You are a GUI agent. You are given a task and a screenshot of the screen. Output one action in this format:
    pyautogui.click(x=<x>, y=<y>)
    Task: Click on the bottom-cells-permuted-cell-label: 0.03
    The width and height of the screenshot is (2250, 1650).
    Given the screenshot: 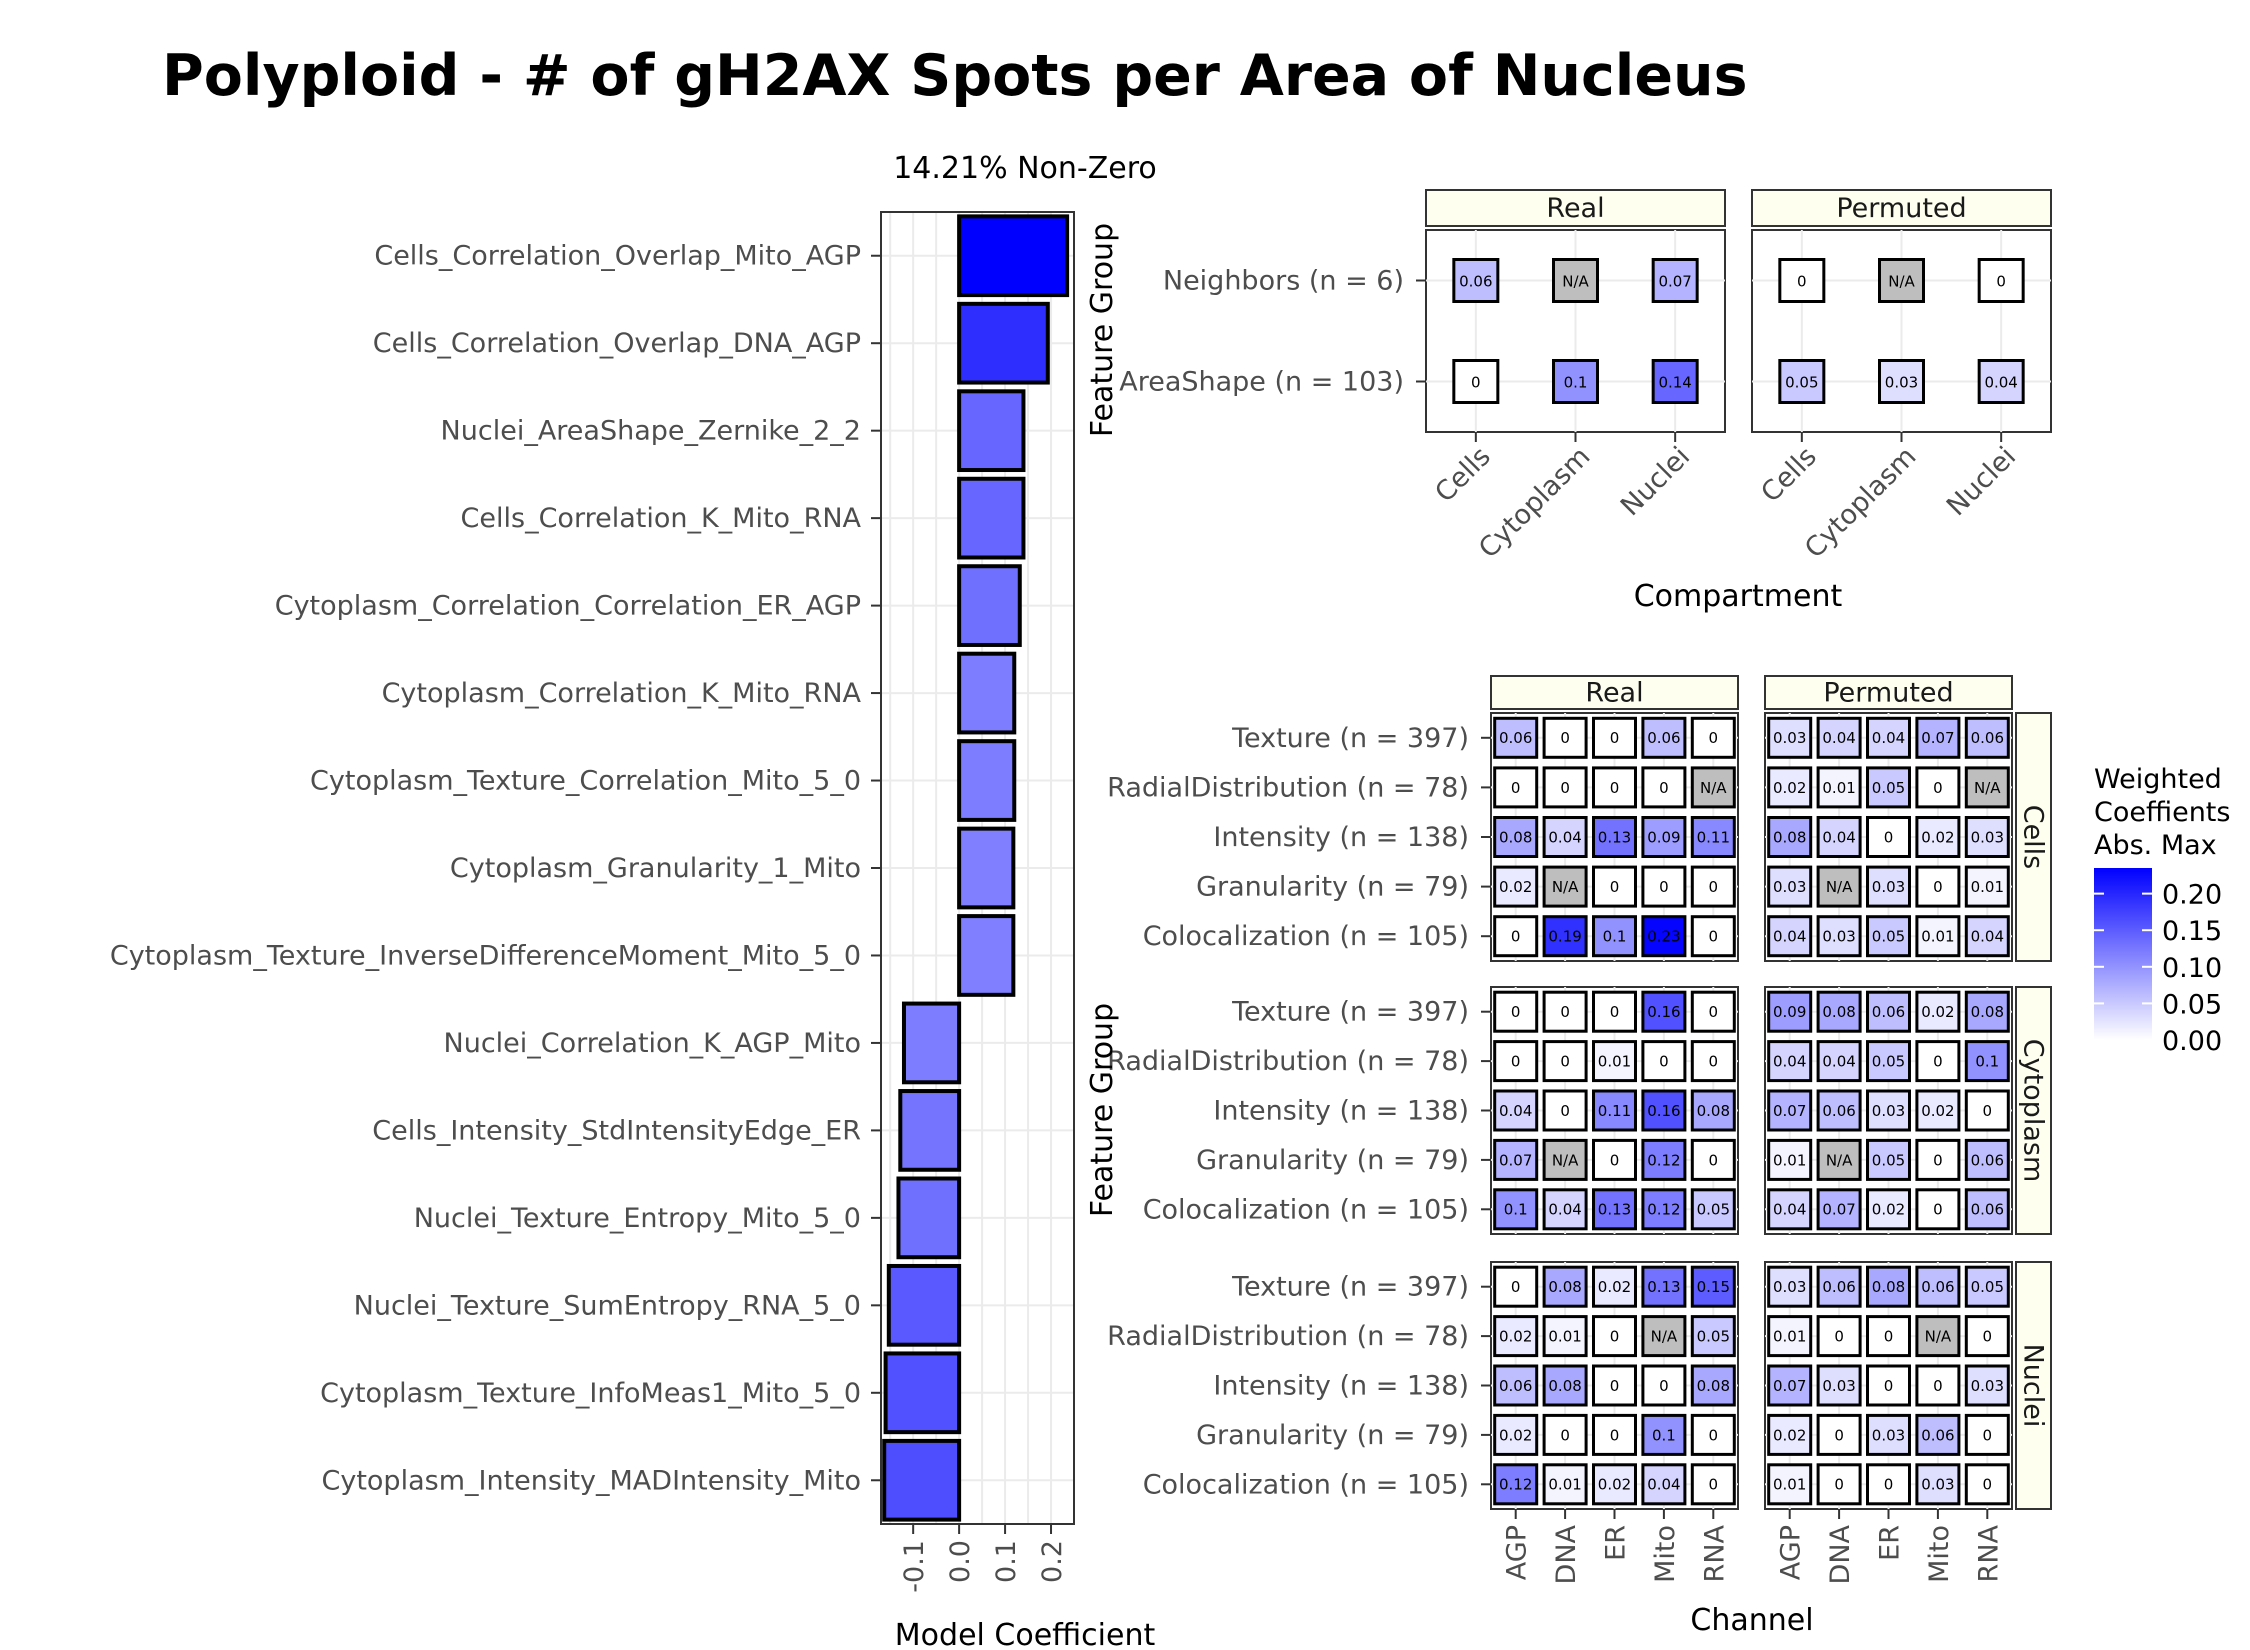 What is the action you would take?
    pyautogui.click(x=1789, y=738)
    